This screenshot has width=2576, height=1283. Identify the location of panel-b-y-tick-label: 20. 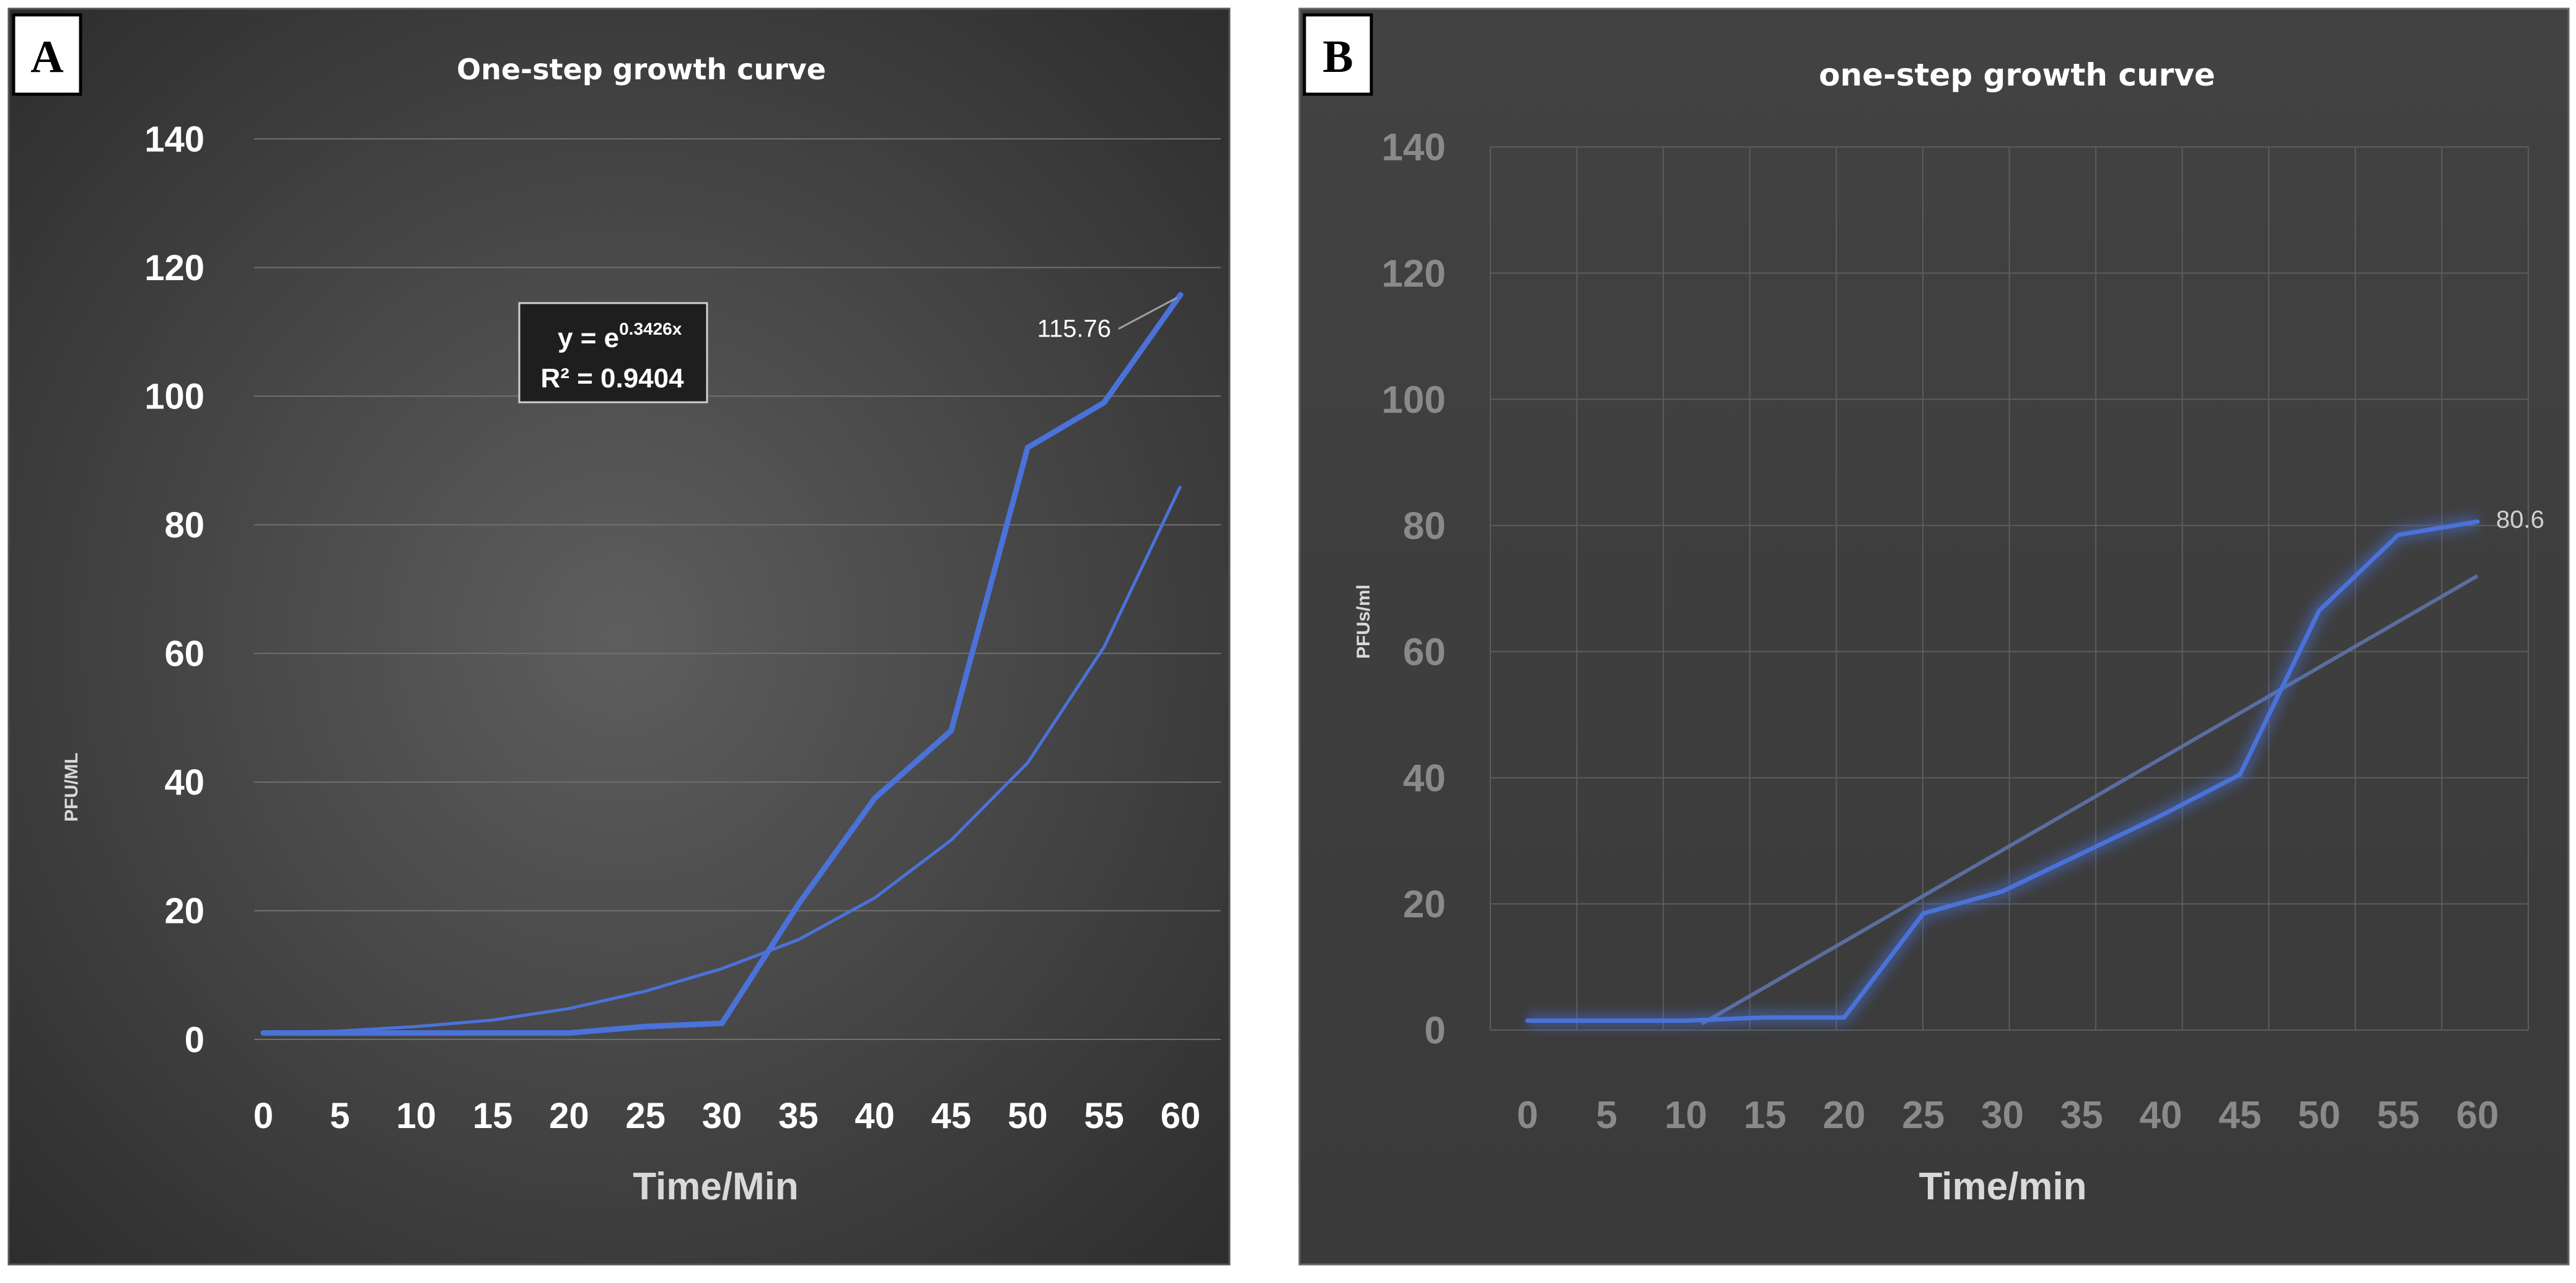
(1425, 904).